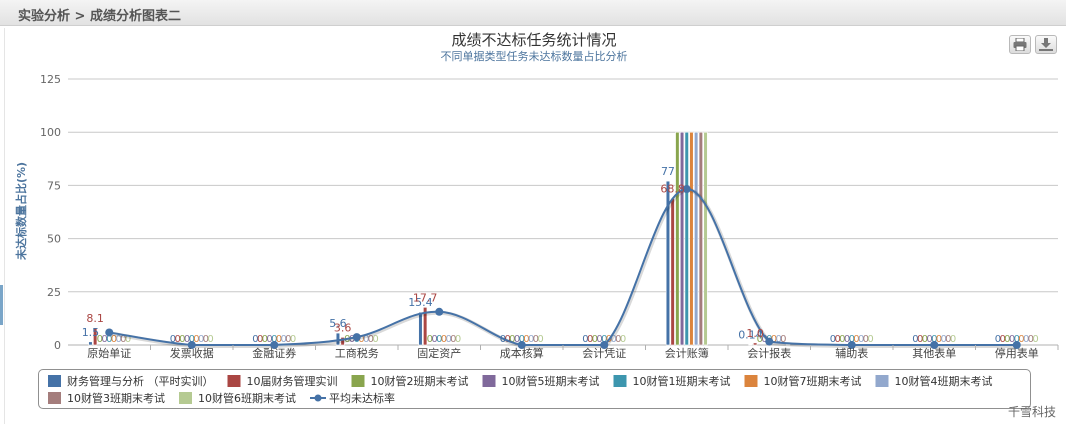 The image size is (1066, 424). Describe the element at coordinates (109, 353) in the screenshot. I see `x-tick-label: 原始单证` at that location.